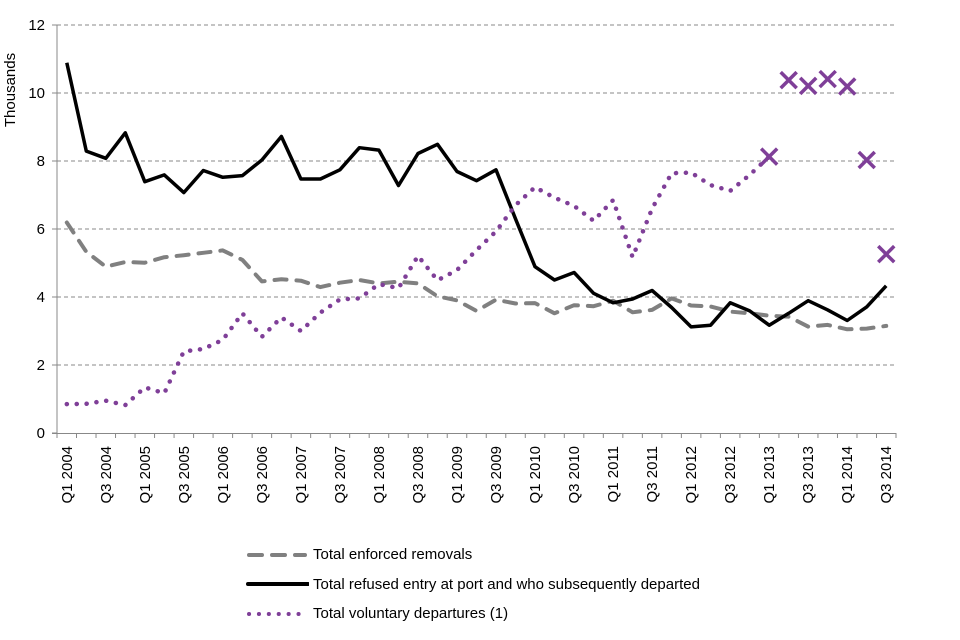 The height and width of the screenshot is (640, 960). I want to click on x-tick-label: Q3 2013, so click(808, 475).